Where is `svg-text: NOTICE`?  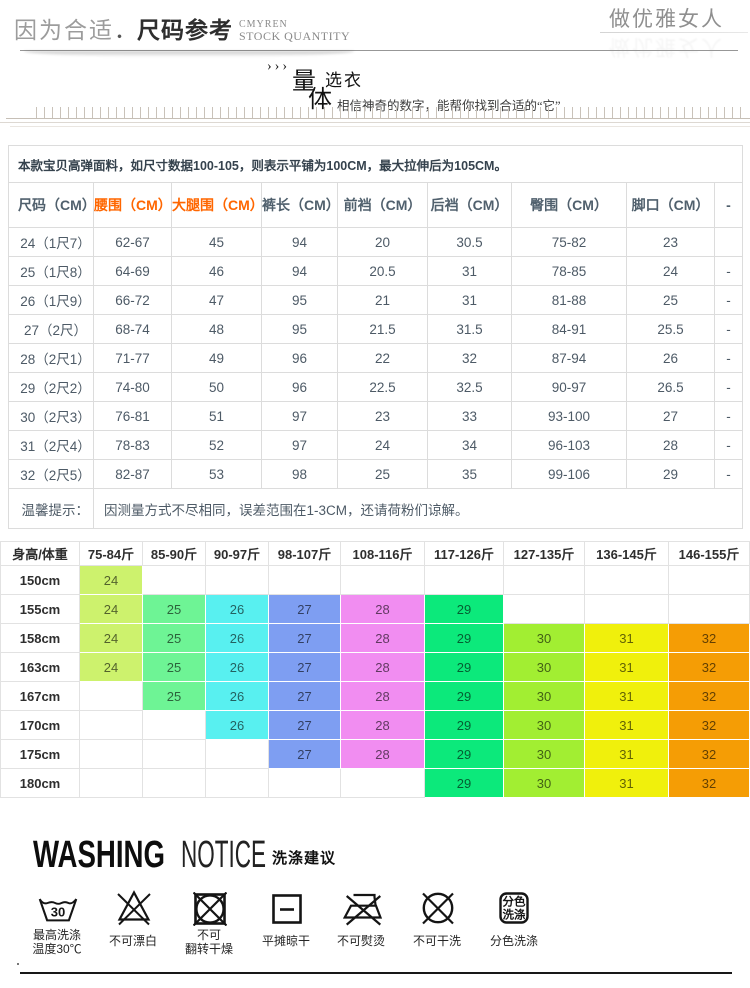 svg-text: NOTICE is located at coordinates (223, 855).